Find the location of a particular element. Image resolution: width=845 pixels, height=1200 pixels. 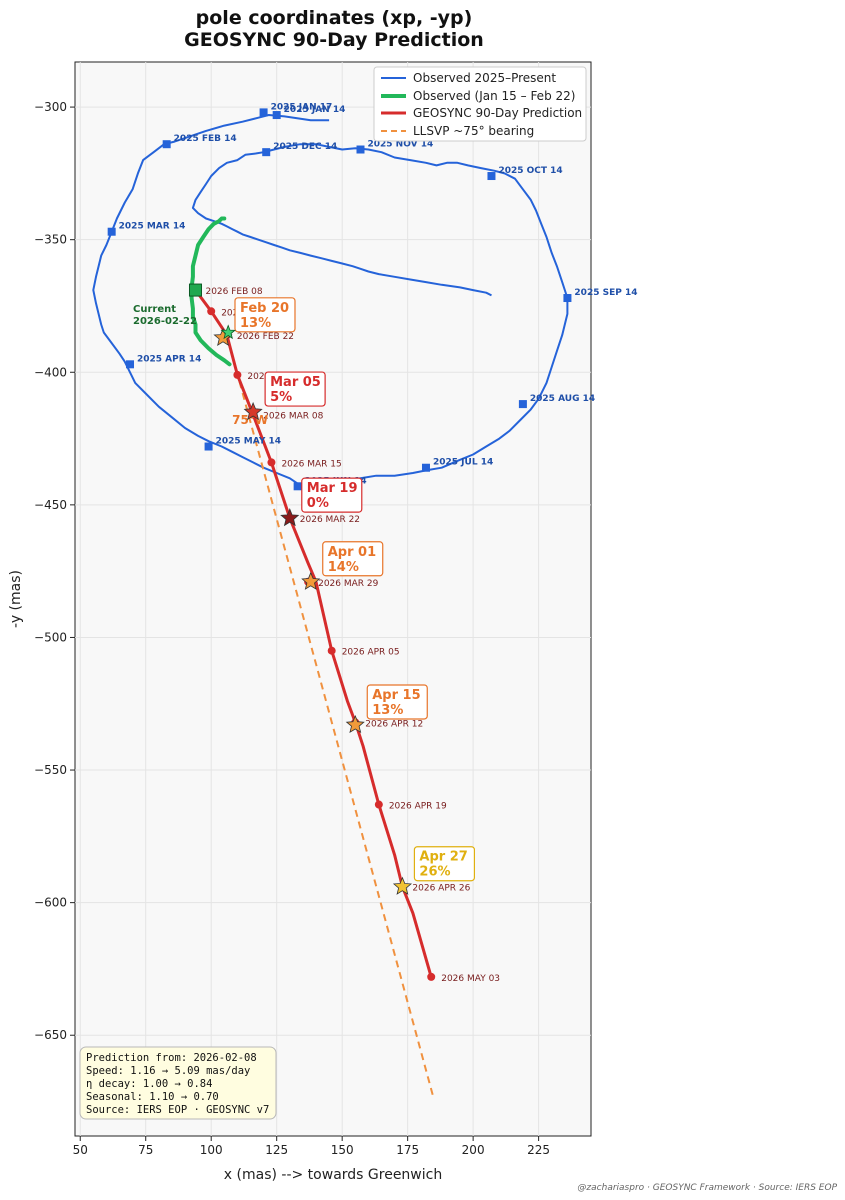

prediction-point-label: 2026 APR 26 is located at coordinates (441, 889).